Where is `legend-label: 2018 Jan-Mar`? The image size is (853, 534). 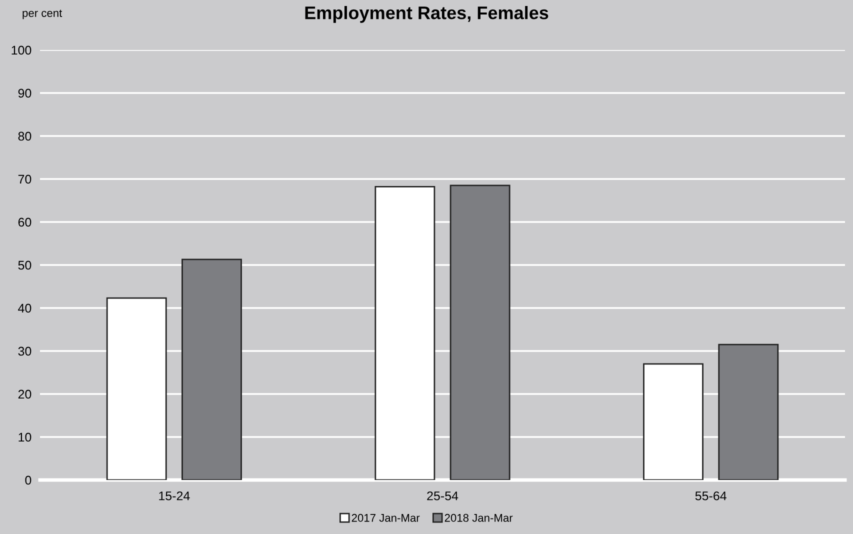
legend-label: 2018 Jan-Mar is located at coordinates (478, 518).